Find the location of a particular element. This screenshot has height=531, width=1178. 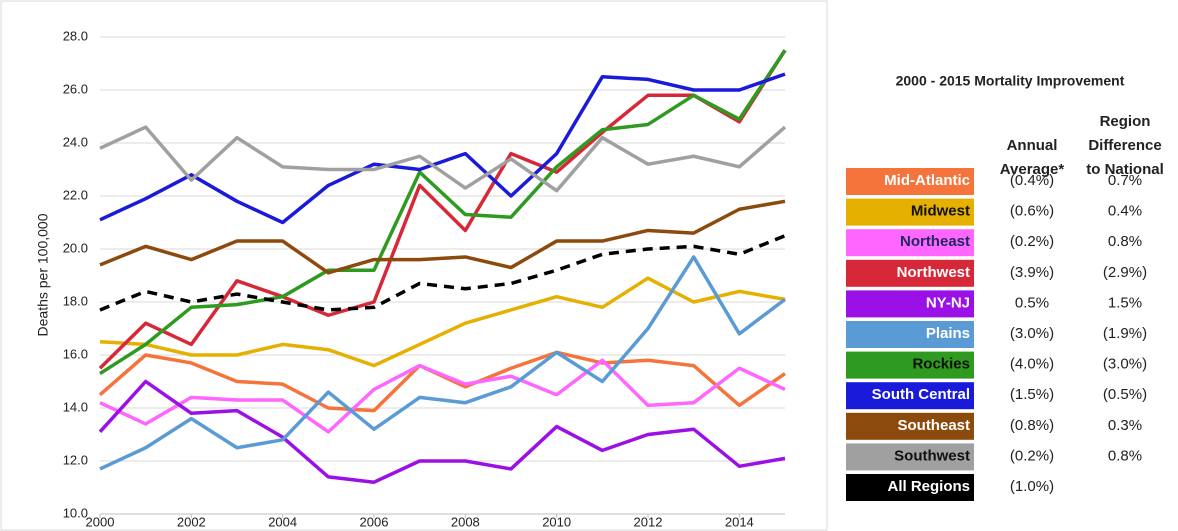

annual-average: 0.5% is located at coordinates (1032, 302).